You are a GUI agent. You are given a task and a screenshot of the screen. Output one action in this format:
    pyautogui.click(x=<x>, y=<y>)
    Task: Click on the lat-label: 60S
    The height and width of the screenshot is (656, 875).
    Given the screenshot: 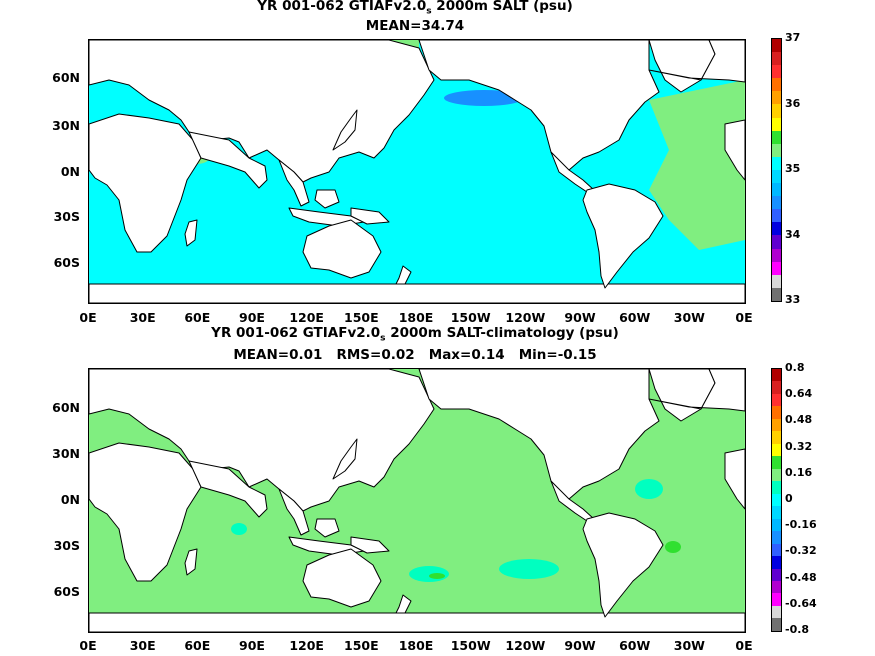 What is the action you would take?
    pyautogui.click(x=66, y=591)
    